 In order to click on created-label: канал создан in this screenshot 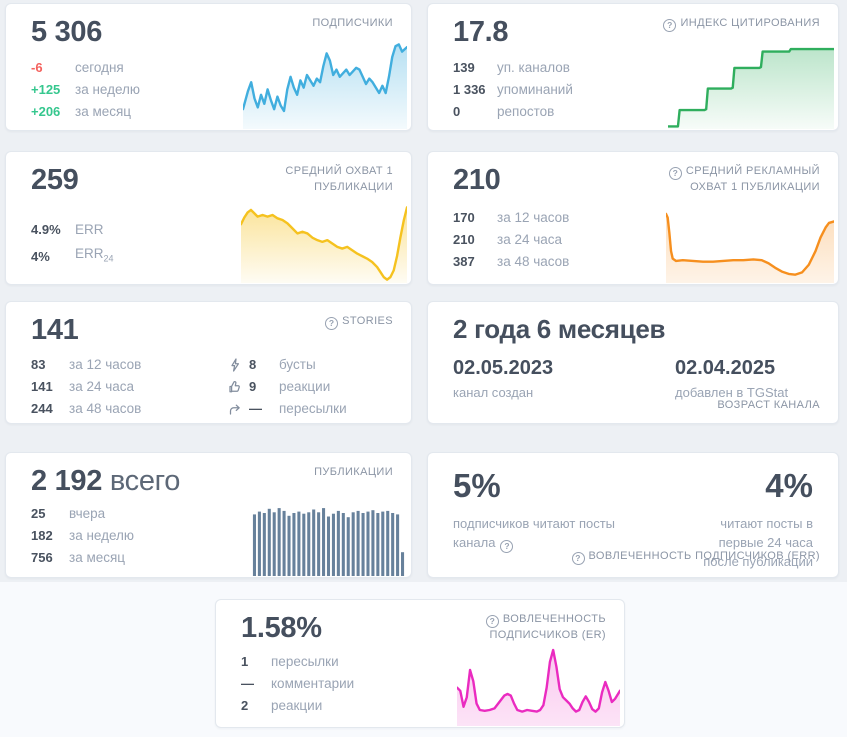, I will do `click(493, 392)`.